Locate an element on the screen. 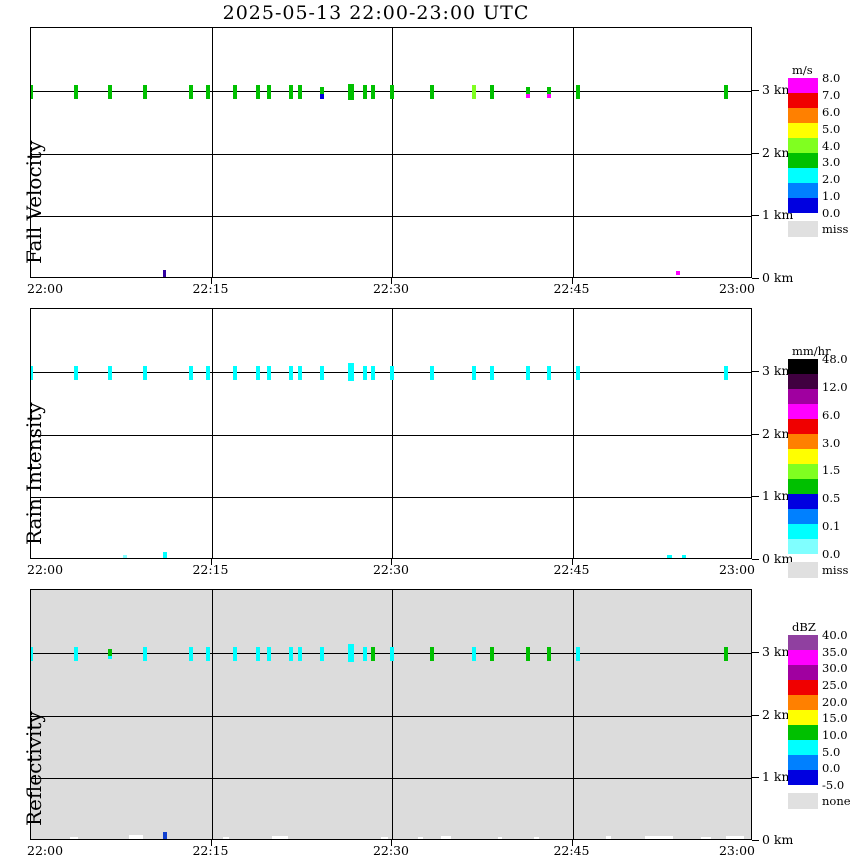 The height and width of the screenshot is (868, 850). x-axis-label: 22:30 is located at coordinates (391, 569).